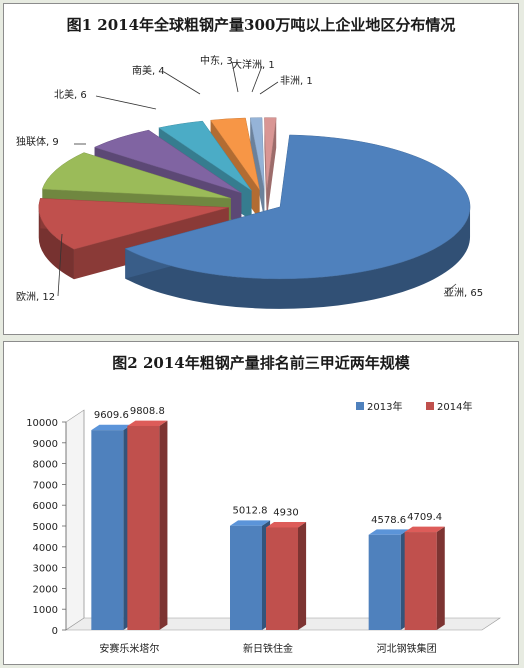 The image size is (524, 668). What do you see at coordinates (42, 423) in the screenshot?
I see `y-tick-label: 10000` at bounding box center [42, 423].